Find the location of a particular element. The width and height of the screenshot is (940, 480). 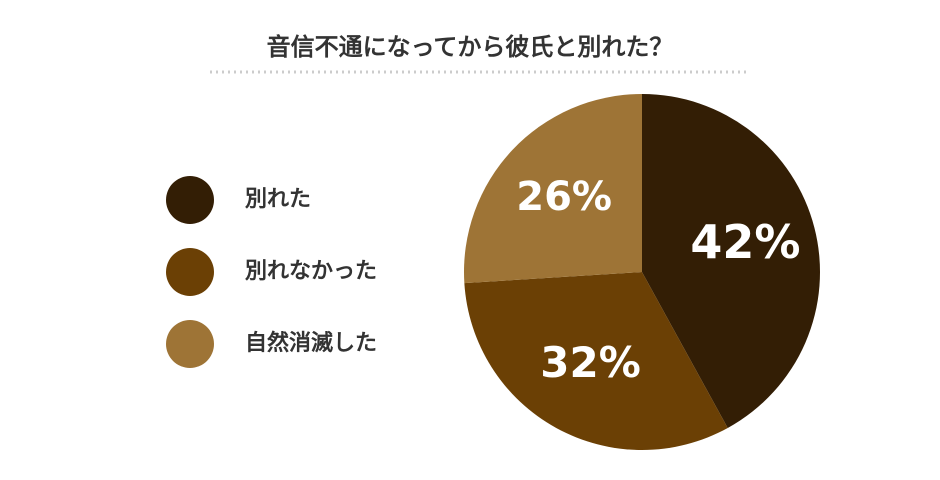

legend-label: 別れた is located at coordinates (278, 199).